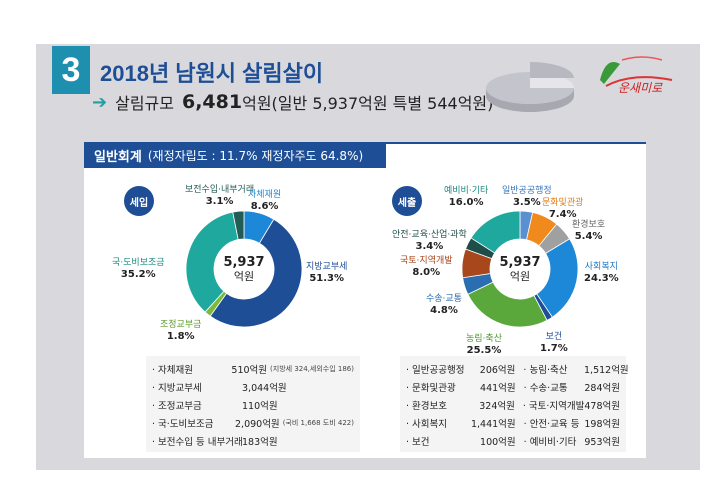  Describe the element at coordinates (553, 406) in the screenshot. I see `row-label: · 국토·지역개발` at that location.